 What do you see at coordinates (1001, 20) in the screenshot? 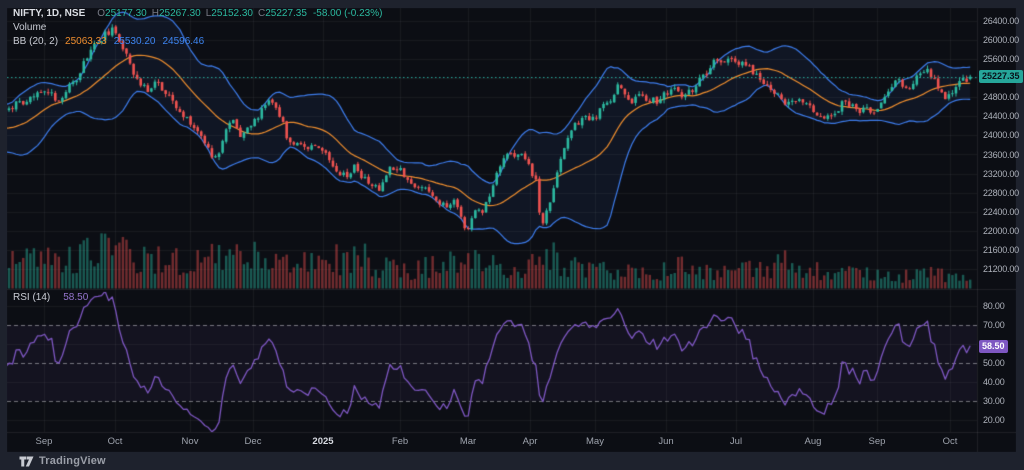
I see `price-axis-tick: 26400.00` at bounding box center [1001, 20].